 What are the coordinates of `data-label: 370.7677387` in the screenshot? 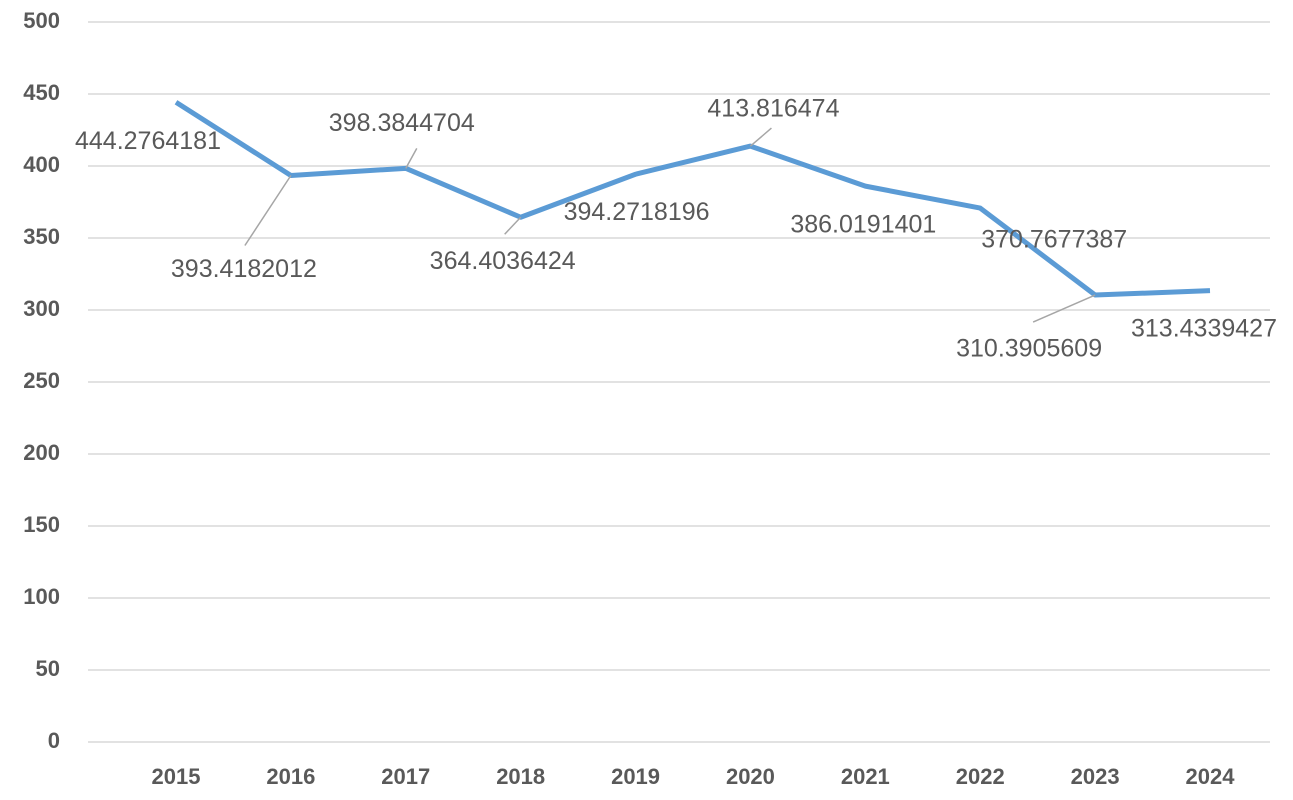 It's located at (1054, 240).